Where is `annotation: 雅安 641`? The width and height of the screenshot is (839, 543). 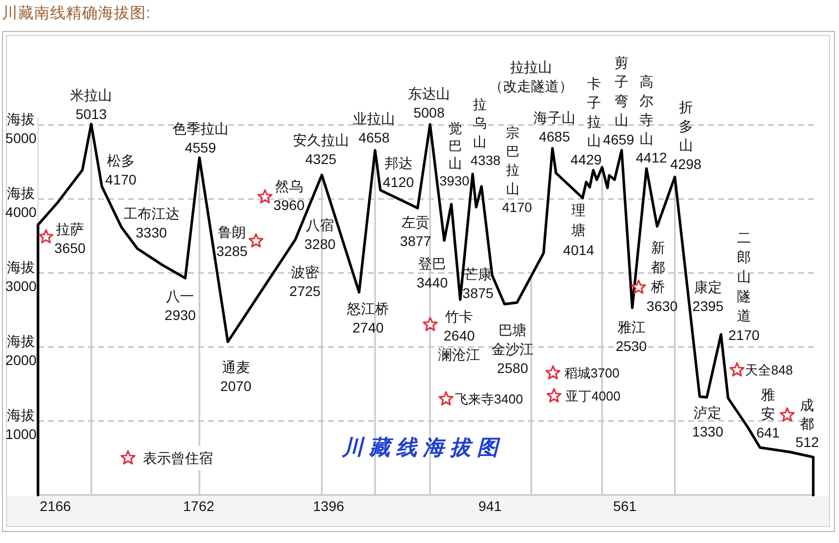
annotation: 雅安 641 is located at coordinates (768, 413).